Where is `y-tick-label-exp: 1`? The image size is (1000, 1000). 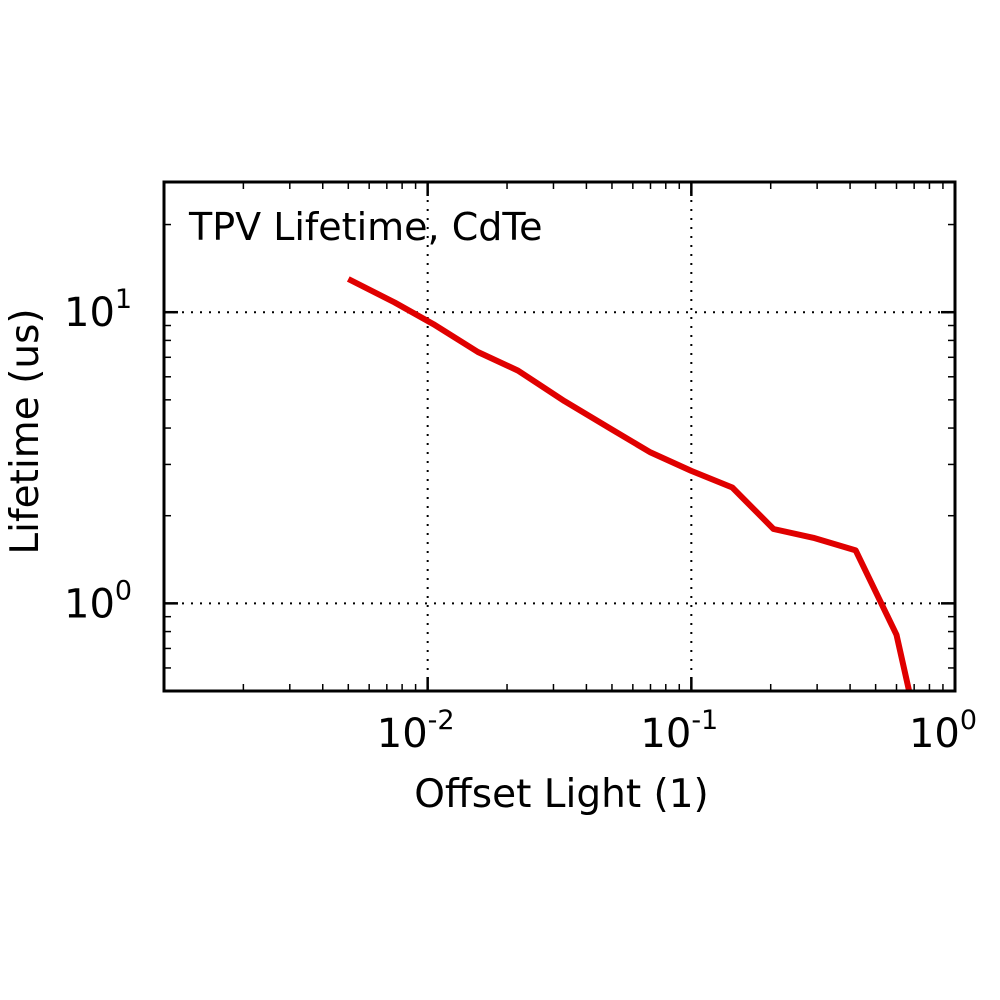
y-tick-label-exp: 1 is located at coordinates (123, 299).